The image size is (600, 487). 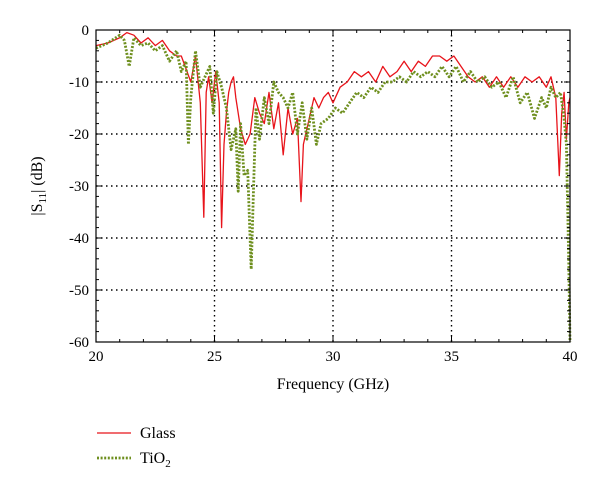 I want to click on x-axis-title: Frequency (GHz), so click(x=333, y=384).